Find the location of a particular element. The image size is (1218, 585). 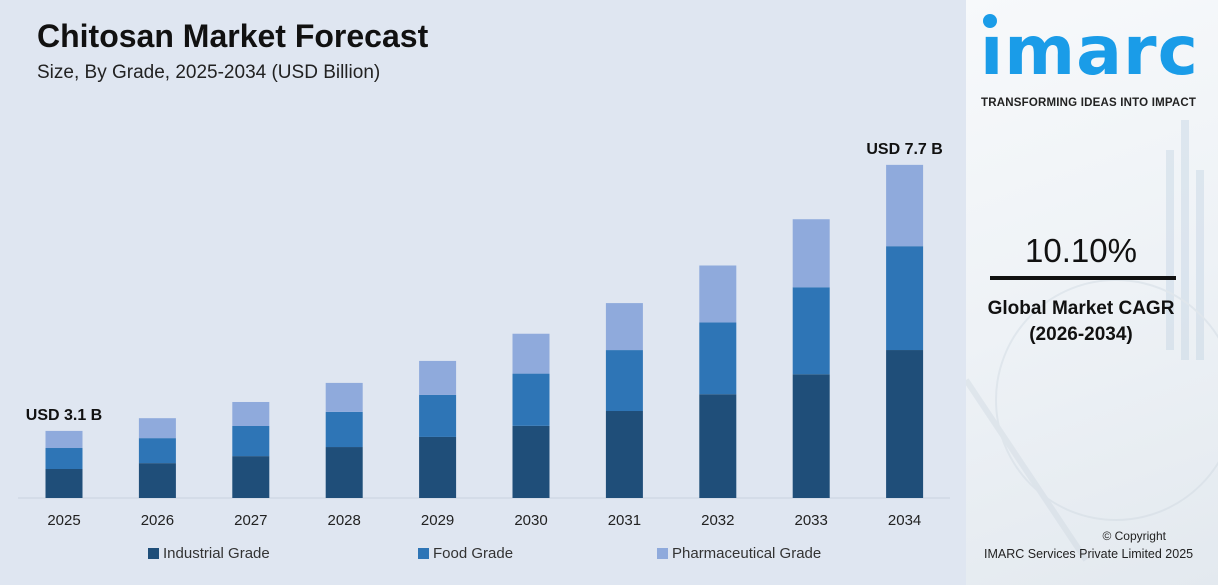

legend-label: Industrial Grade is located at coordinates (216, 553).